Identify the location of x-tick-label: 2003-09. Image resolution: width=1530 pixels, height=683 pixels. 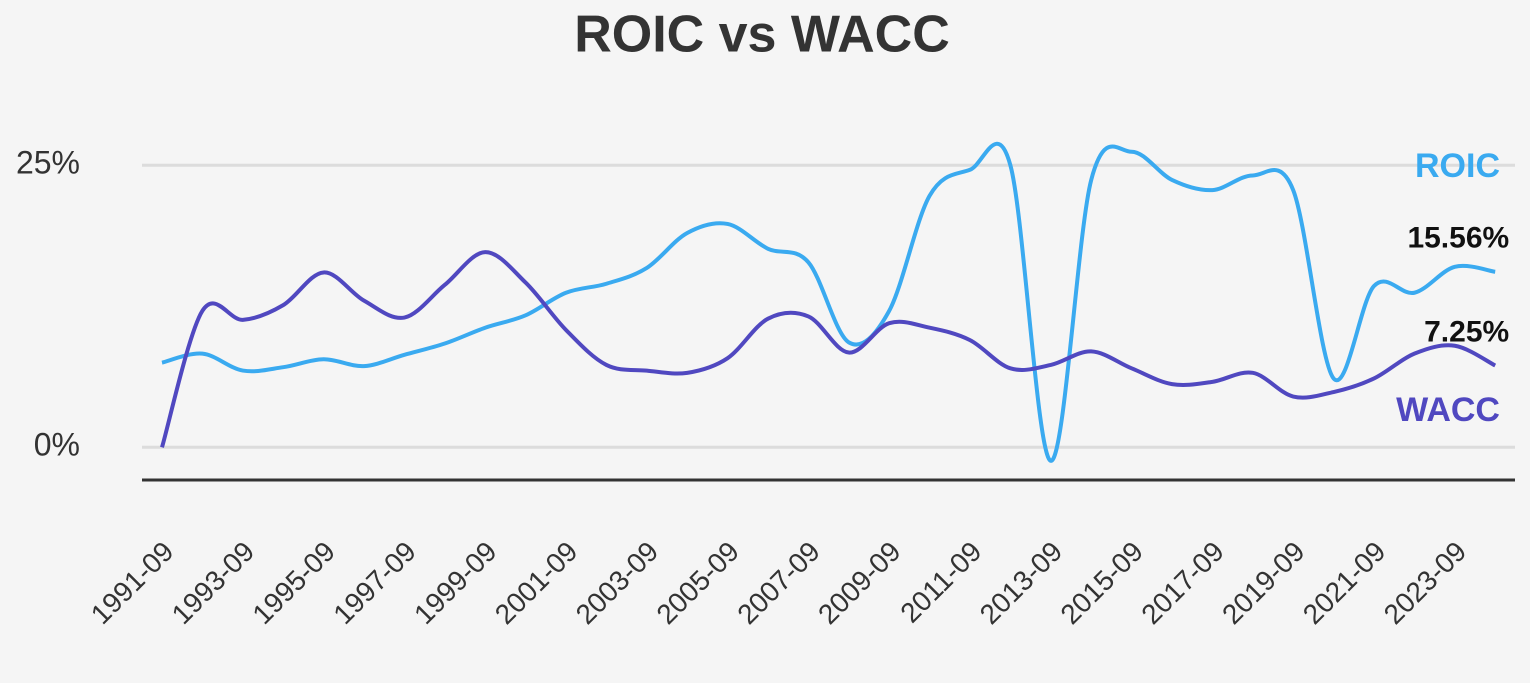
(617, 583).